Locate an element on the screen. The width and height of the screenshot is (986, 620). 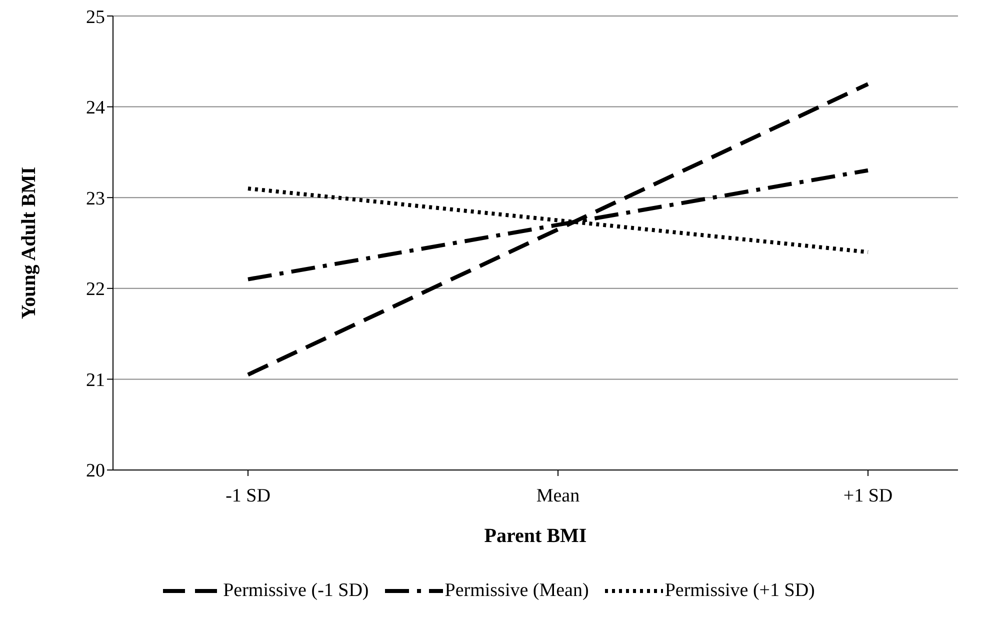
x-axis-title: Parent BMI is located at coordinates (535, 536).